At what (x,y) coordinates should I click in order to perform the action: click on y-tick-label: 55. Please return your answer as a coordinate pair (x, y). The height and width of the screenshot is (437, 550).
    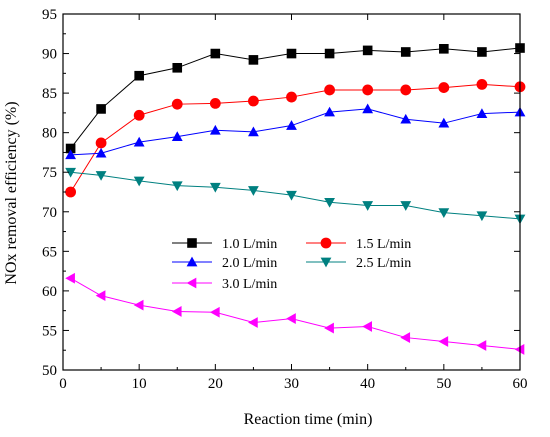
    Looking at the image, I should click on (49, 331).